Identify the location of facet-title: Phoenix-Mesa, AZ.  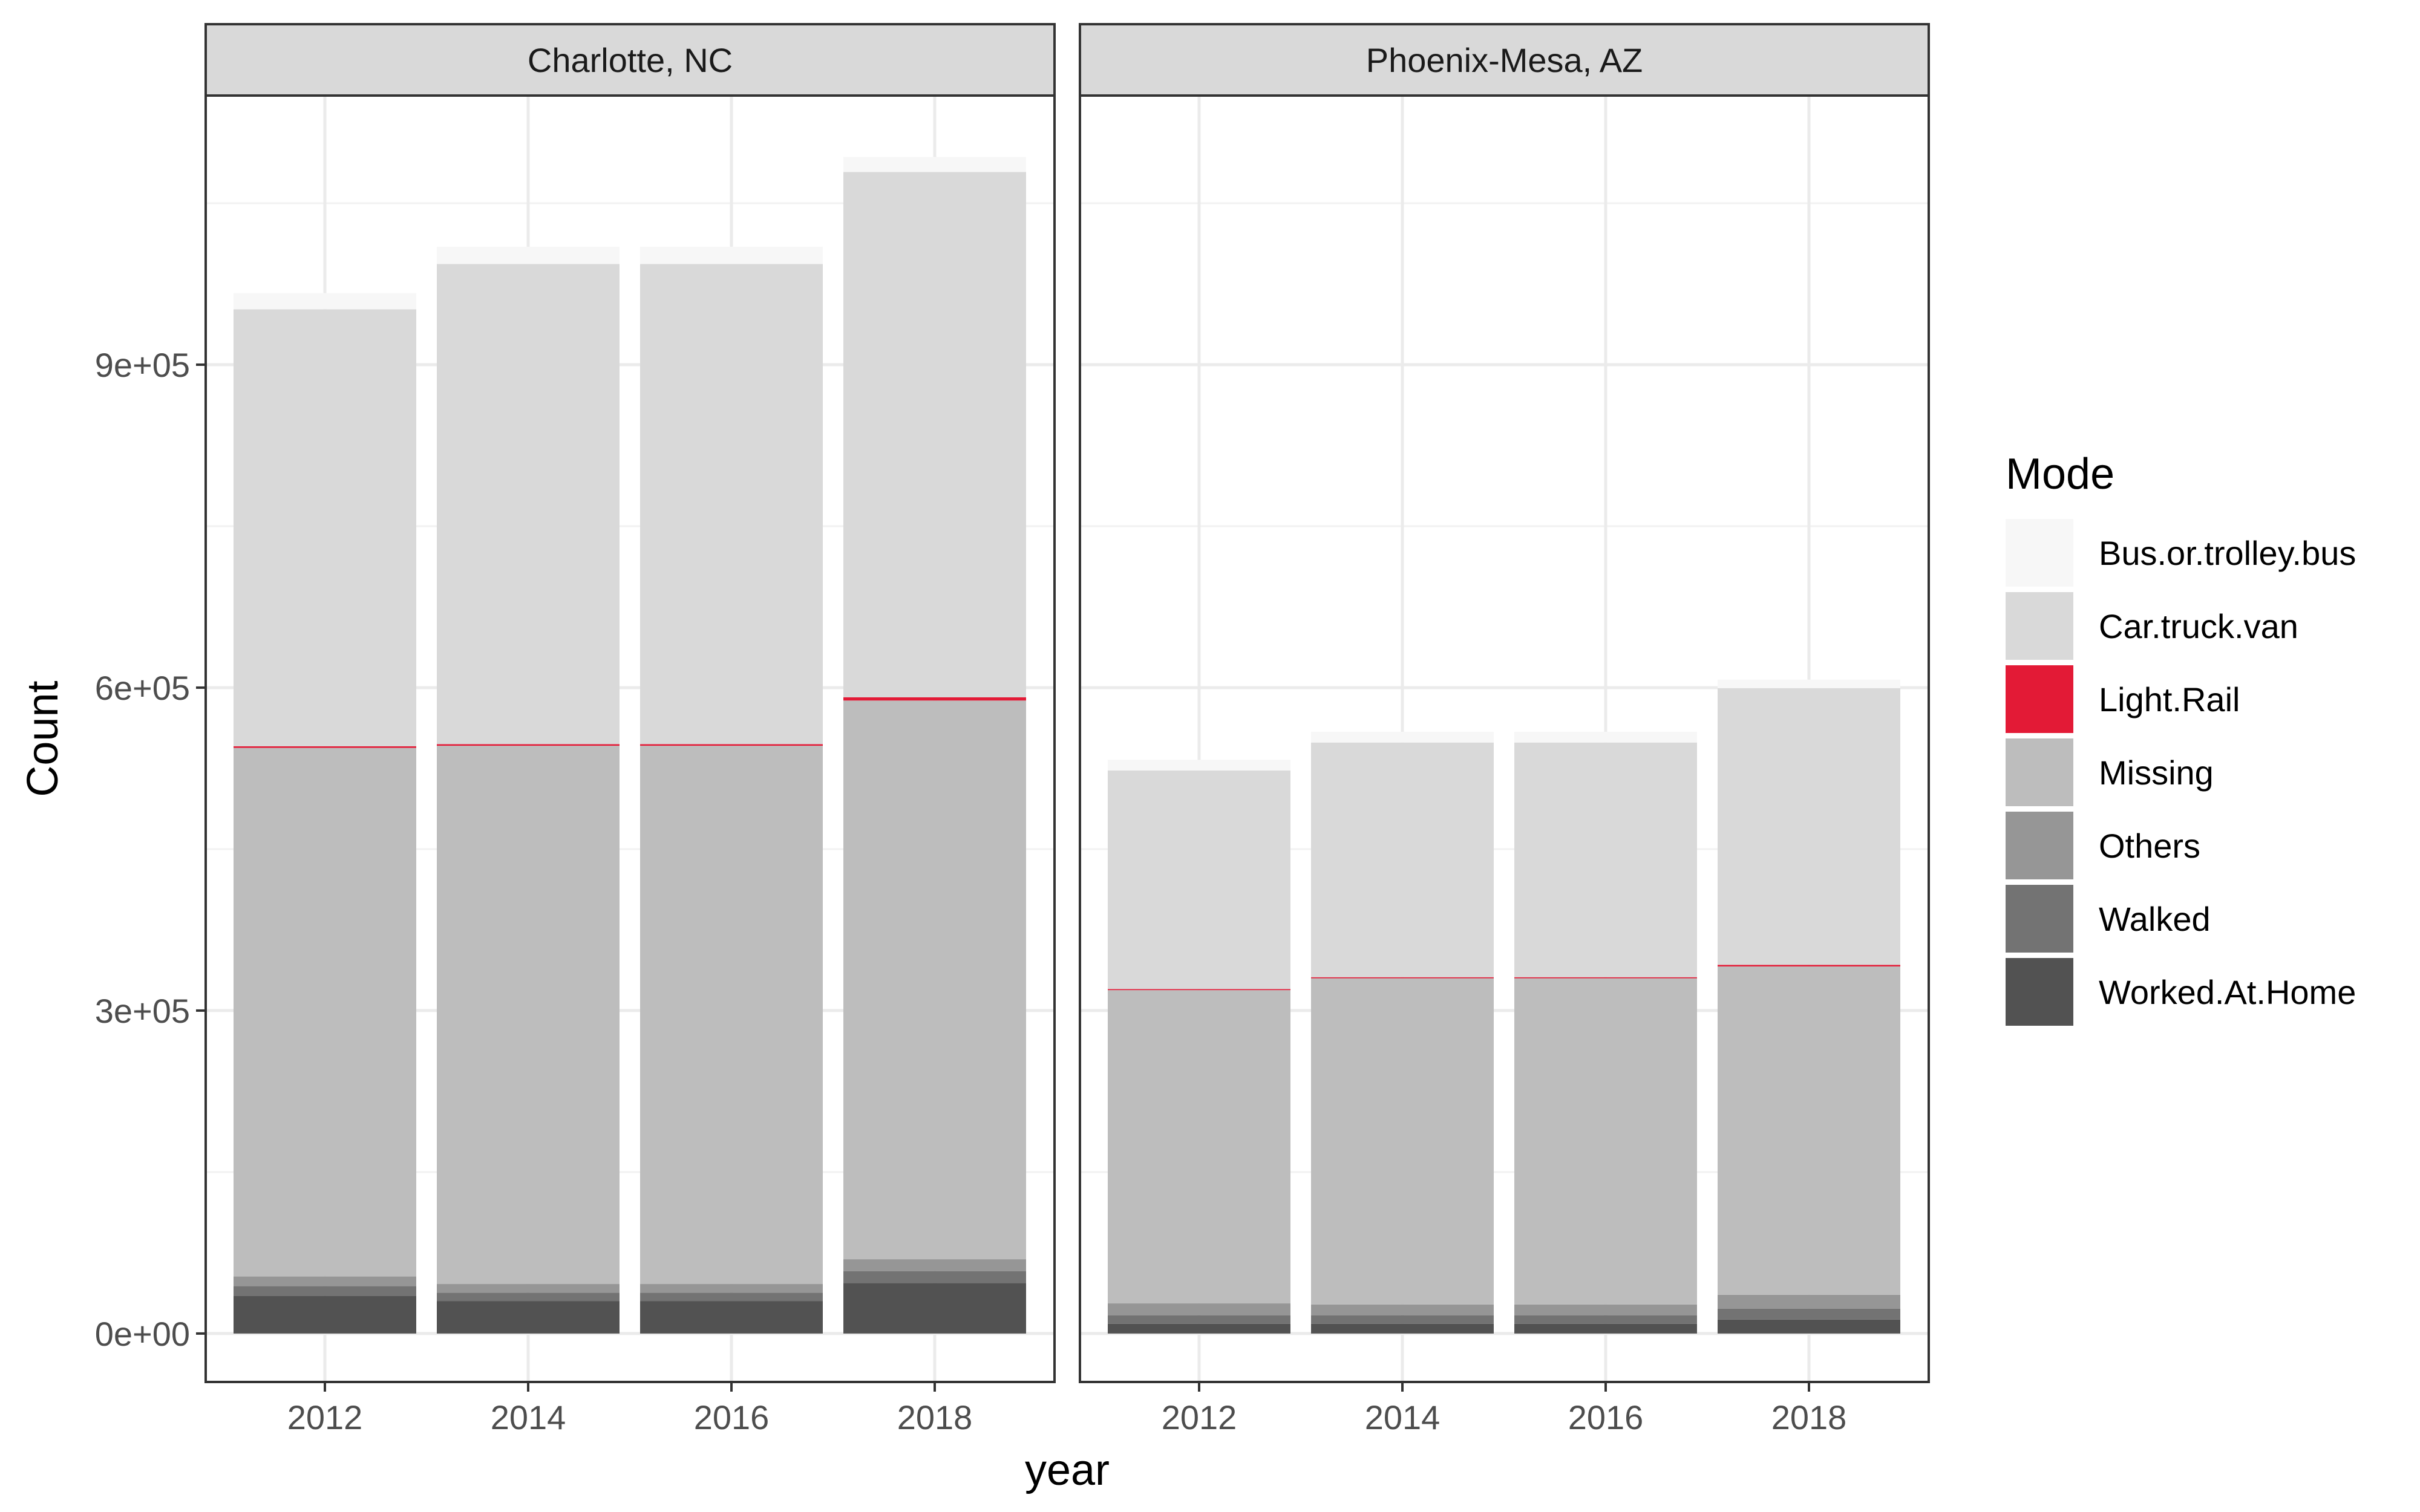
(1505, 60).